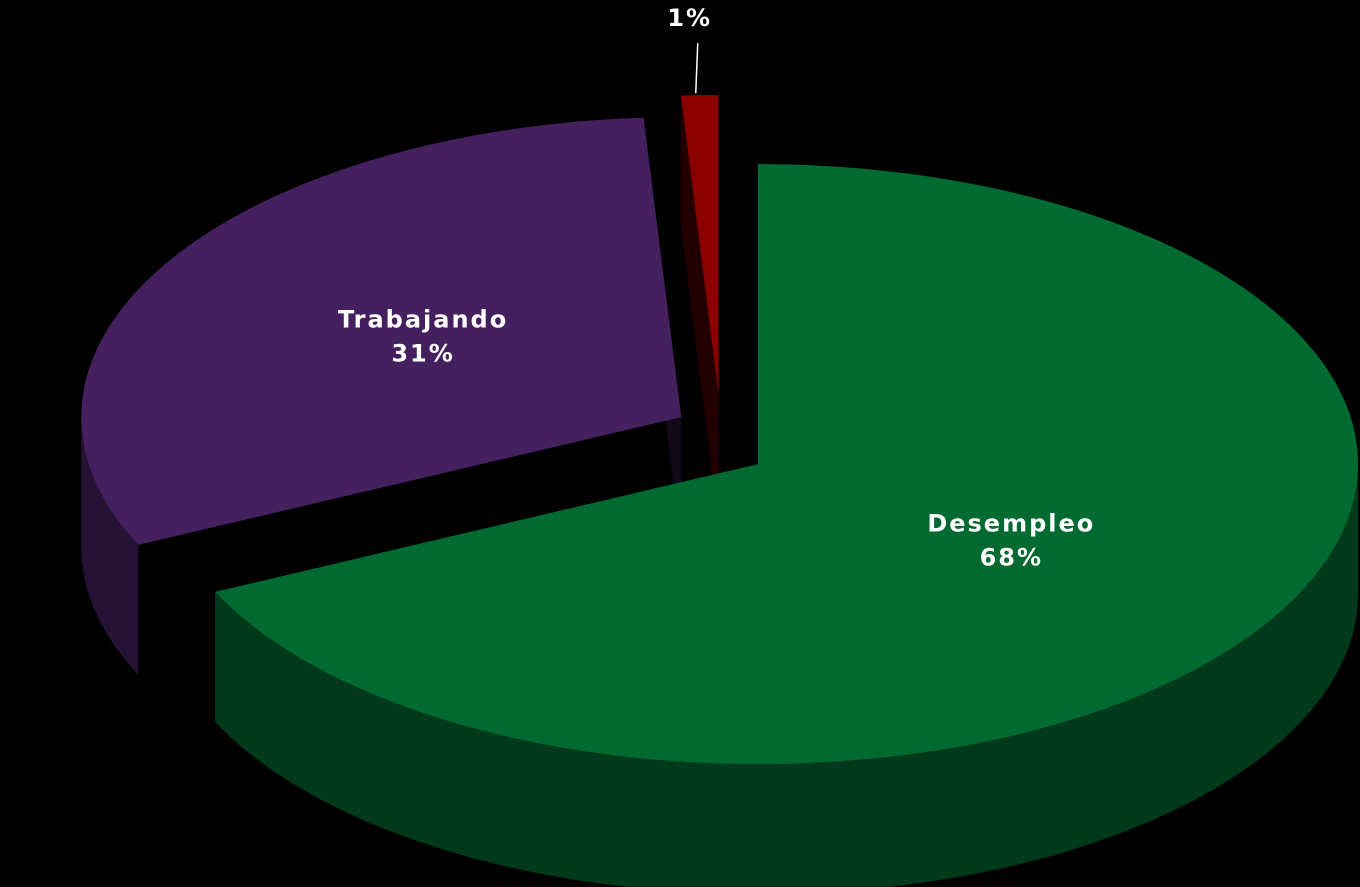  I want to click on slice-value-label: 1%, so click(689, 18).